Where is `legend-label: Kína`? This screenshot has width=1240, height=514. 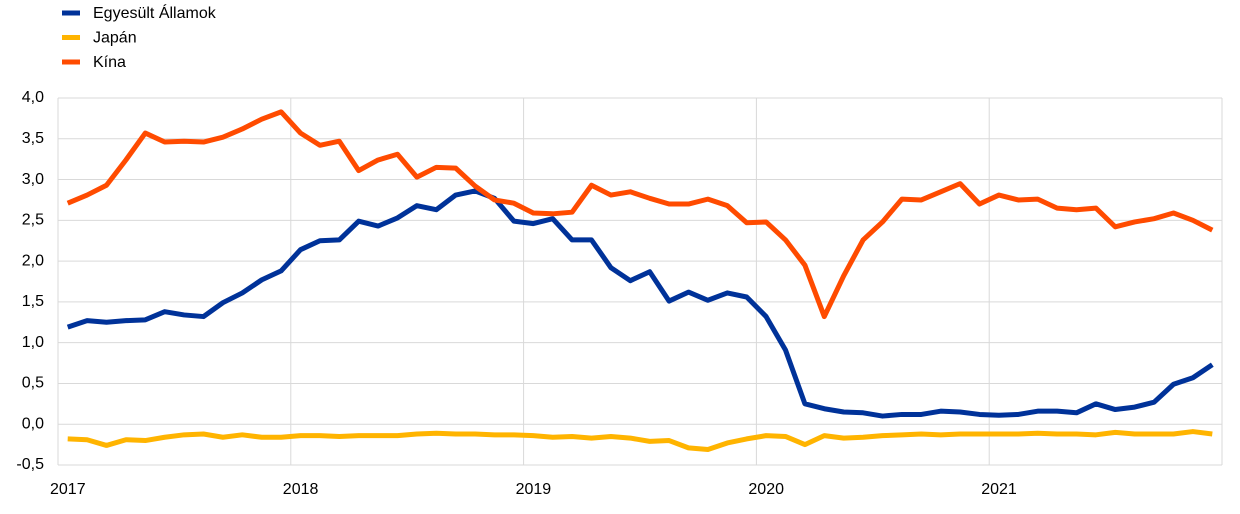
legend-label: Kína is located at coordinates (109, 62).